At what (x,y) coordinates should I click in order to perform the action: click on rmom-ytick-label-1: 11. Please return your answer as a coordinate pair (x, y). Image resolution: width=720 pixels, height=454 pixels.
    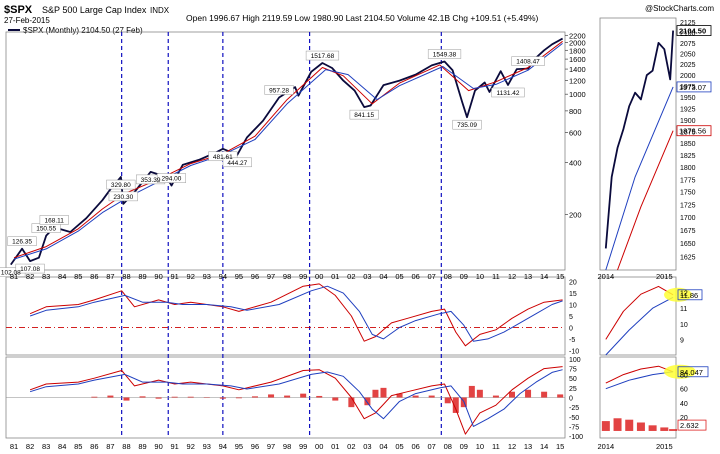
    Looking at the image, I should click on (683, 309).